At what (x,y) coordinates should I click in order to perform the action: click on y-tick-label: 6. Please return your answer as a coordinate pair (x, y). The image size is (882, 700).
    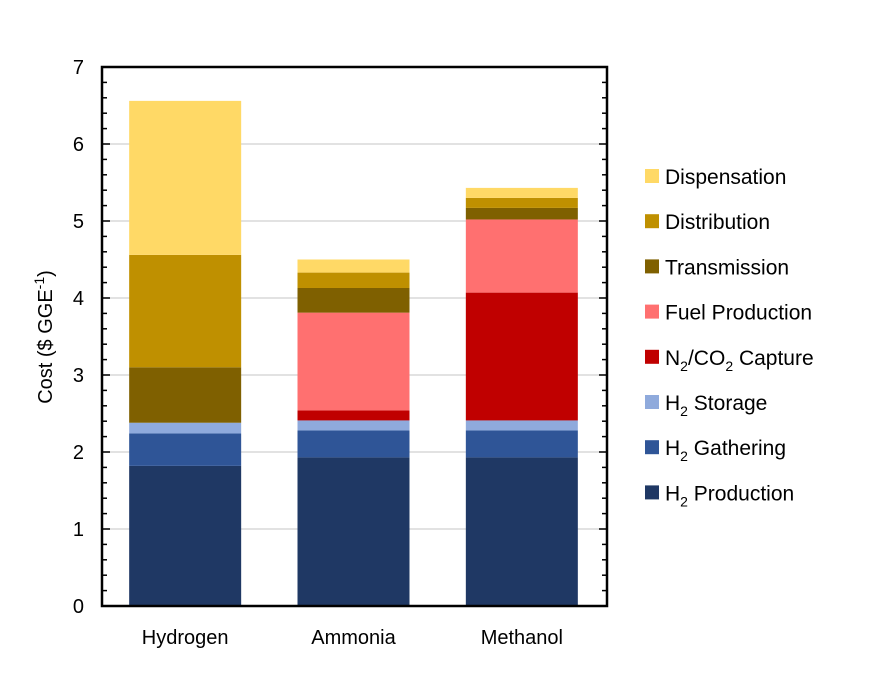
    Looking at the image, I should click on (78, 145).